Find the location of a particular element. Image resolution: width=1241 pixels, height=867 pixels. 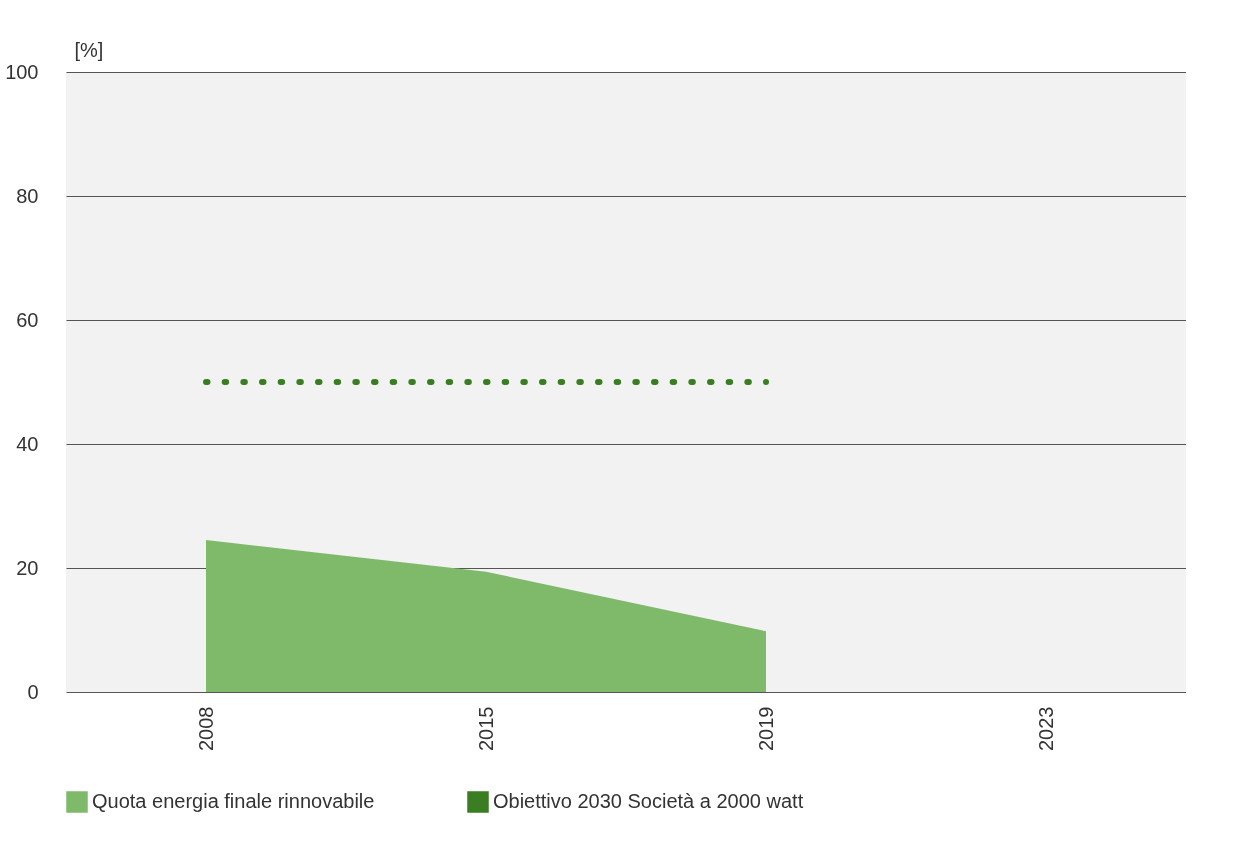

x-tick-label: 2023 is located at coordinates (1045, 728).